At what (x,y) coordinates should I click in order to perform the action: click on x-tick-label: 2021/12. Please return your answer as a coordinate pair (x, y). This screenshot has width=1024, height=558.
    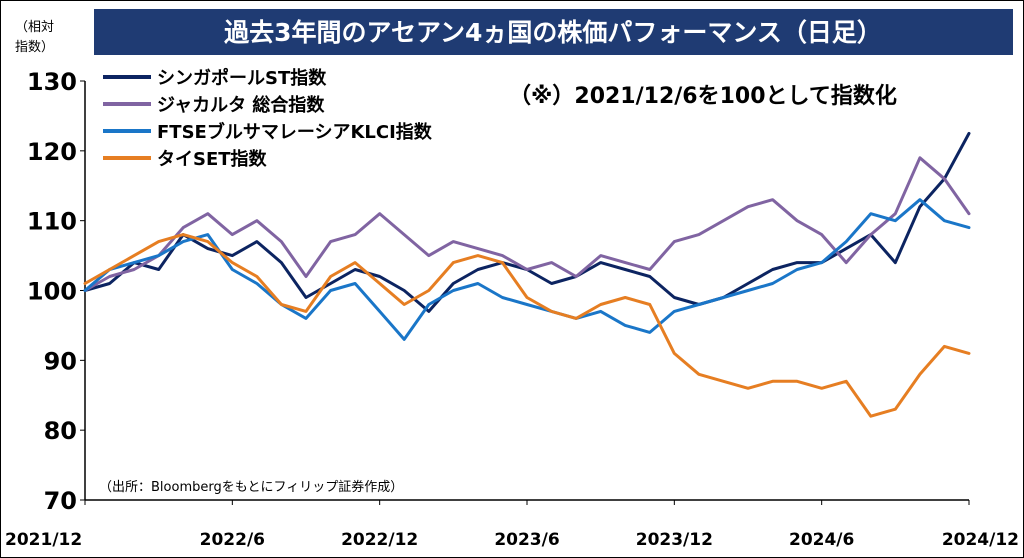
    Looking at the image, I should click on (43, 540).